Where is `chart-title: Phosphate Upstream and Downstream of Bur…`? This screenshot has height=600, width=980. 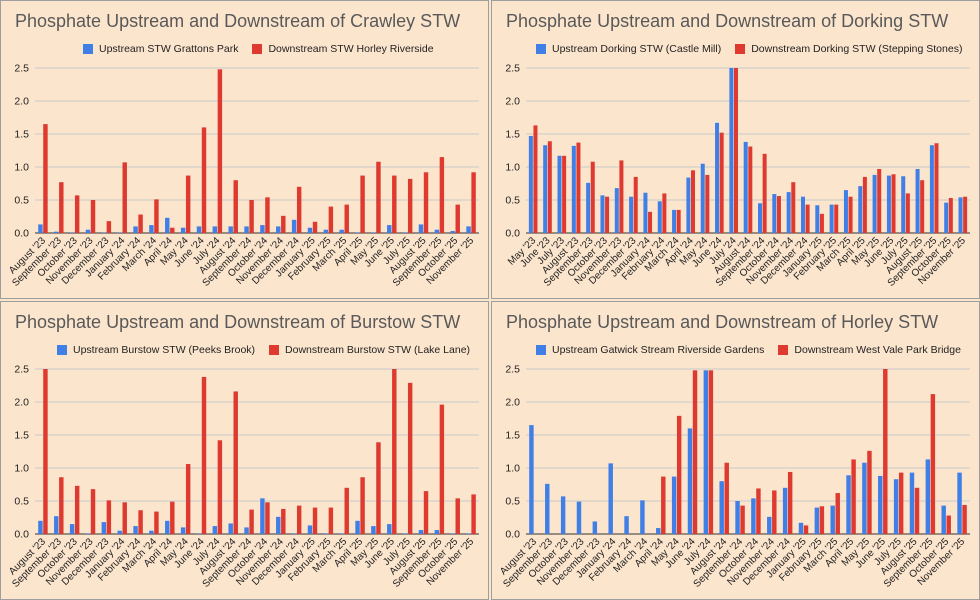
chart-title: Phosphate Upstream and Downstream of Bur… is located at coordinates (238, 322).